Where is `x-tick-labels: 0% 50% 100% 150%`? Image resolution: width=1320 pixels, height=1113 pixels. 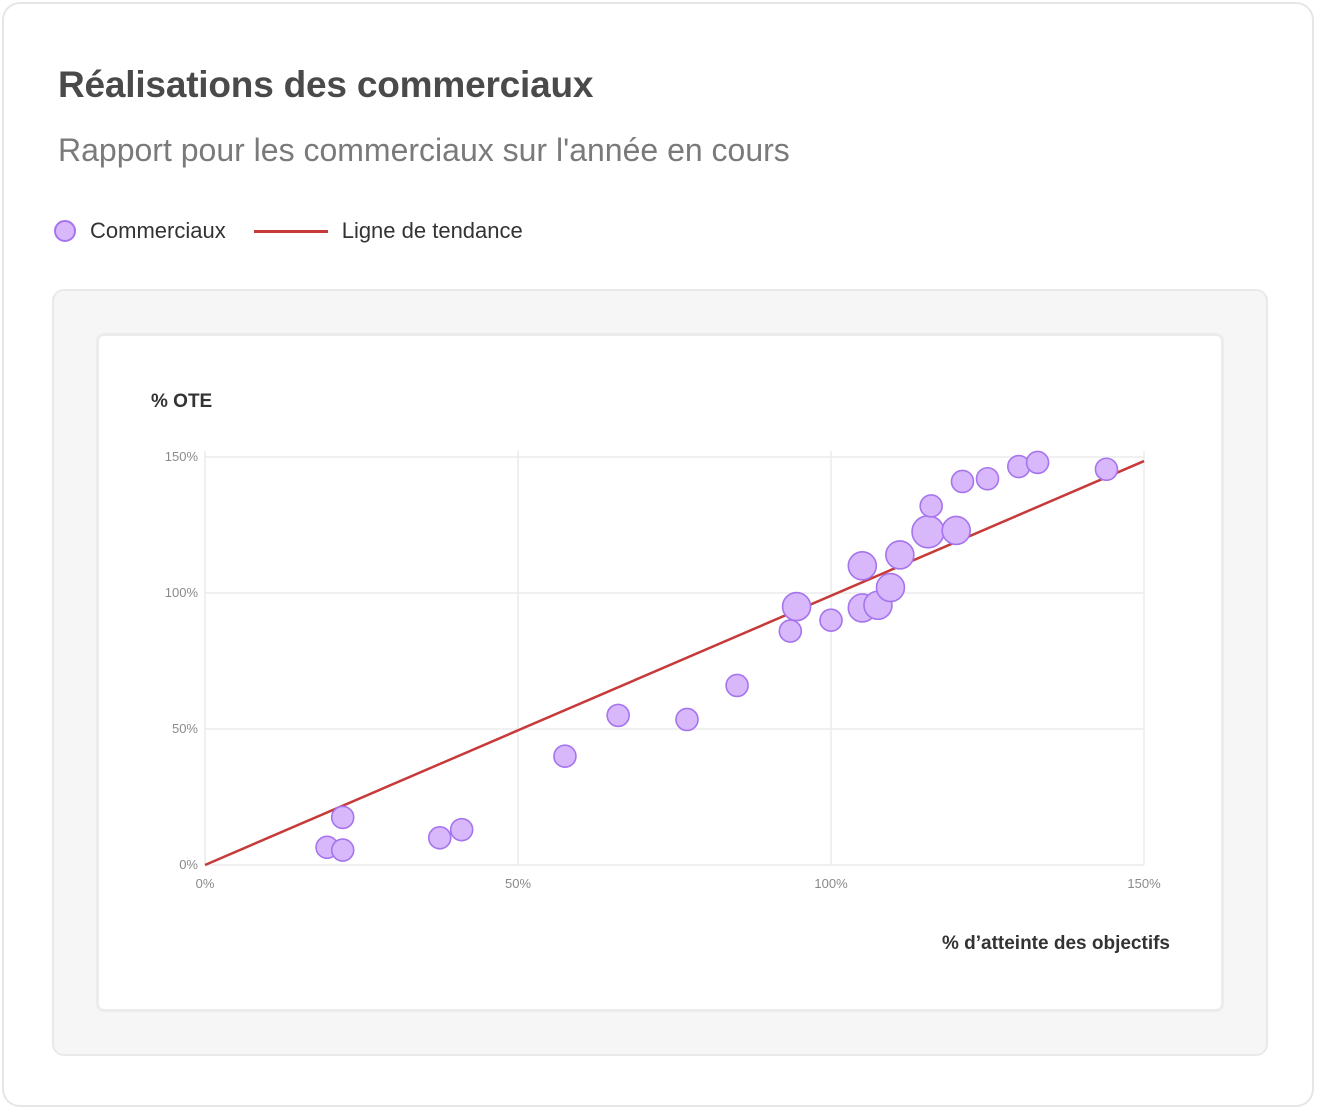 x-tick-labels: 0% 50% 100% 150% is located at coordinates (678, 883).